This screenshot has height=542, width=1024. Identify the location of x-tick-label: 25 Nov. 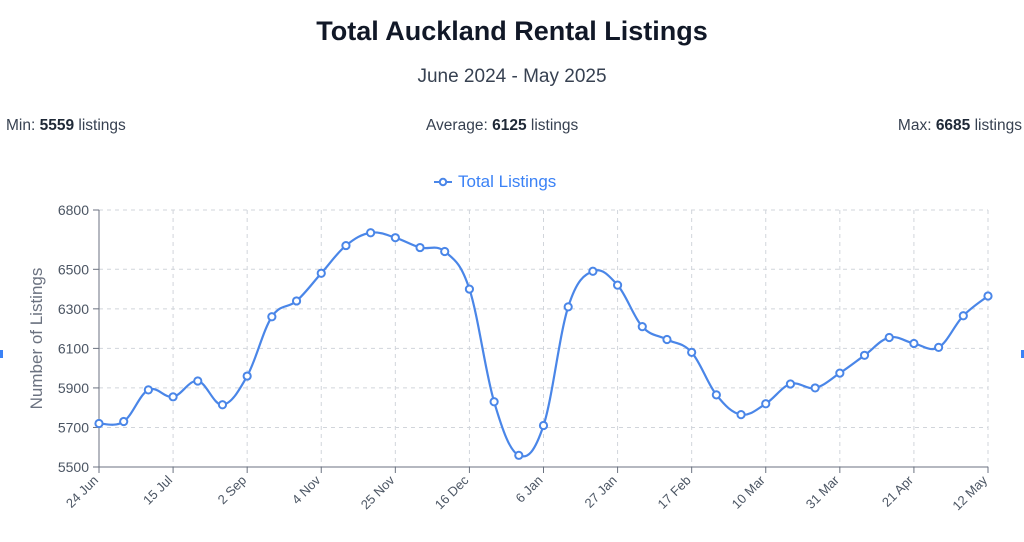
(378, 492).